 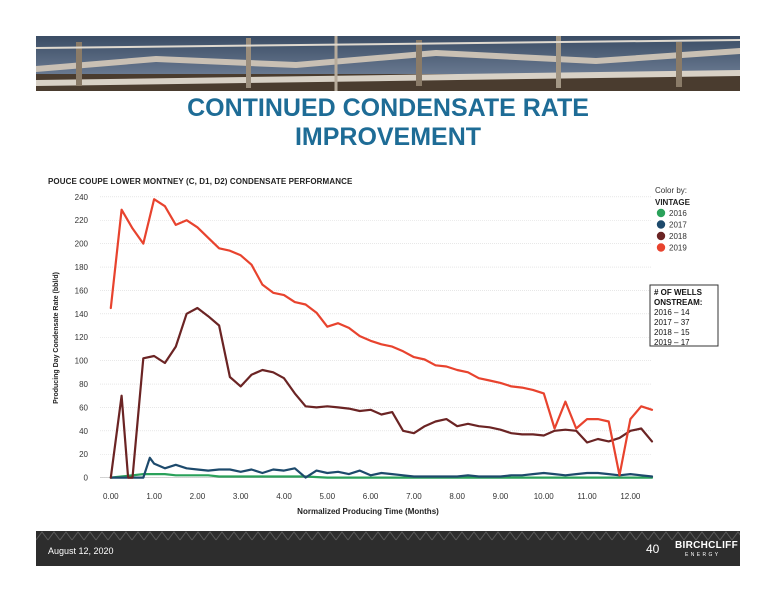 What do you see at coordinates (388, 548) in the screenshot?
I see `footer-bar: August 12, 2020 40 BIRCHCLIFF ENERGY` at bounding box center [388, 548].